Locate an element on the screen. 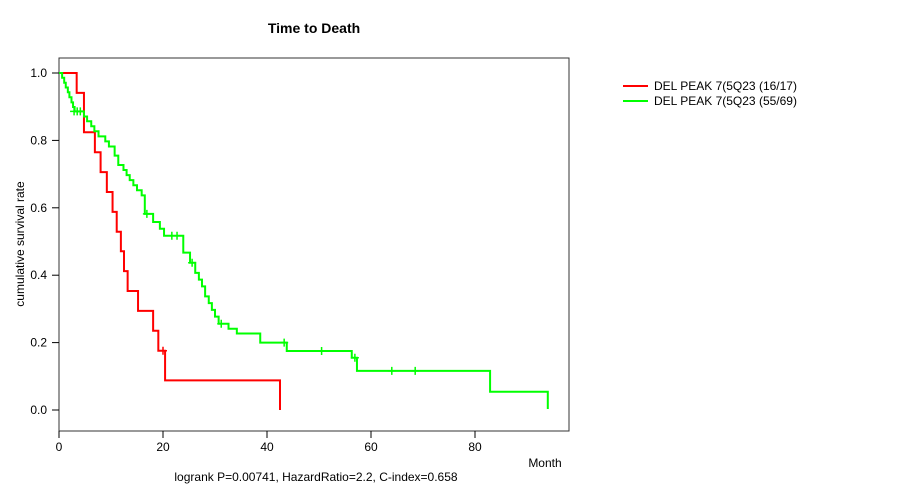  legend-label-series2: DEL PEAK 7(5Q23 (55/69) is located at coordinates (725, 101).